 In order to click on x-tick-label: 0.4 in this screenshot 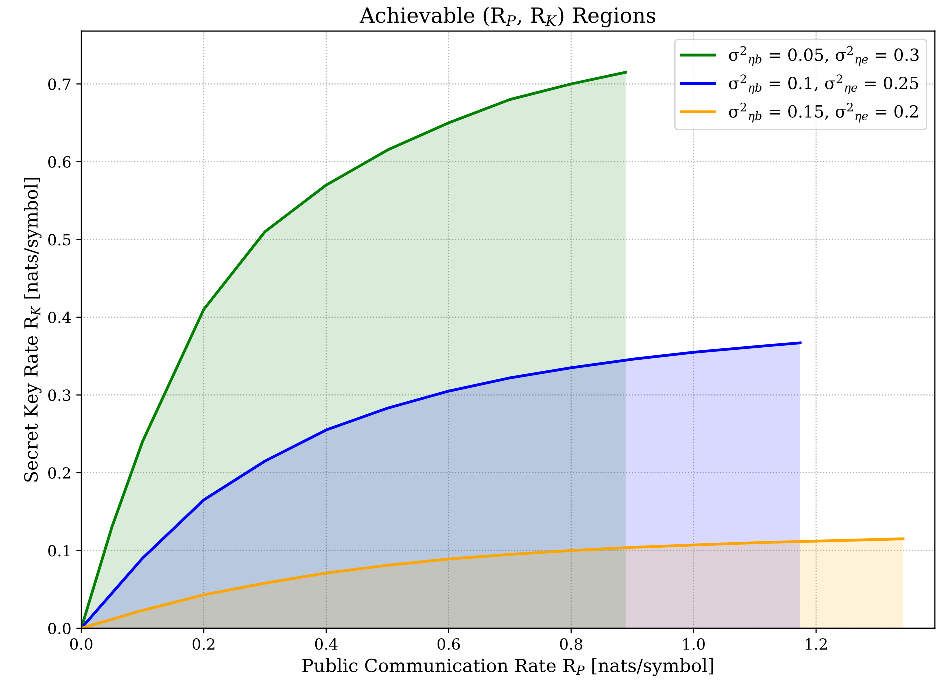, I will do `click(326, 644)`.